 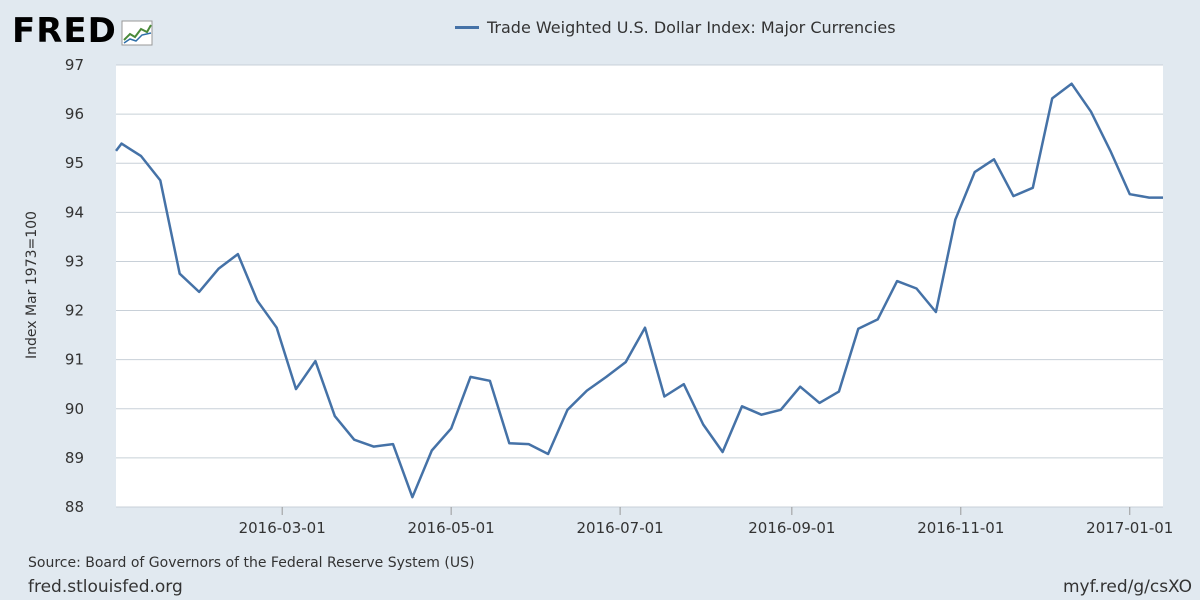 What do you see at coordinates (74, 360) in the screenshot?
I see `y-tick-label: 91` at bounding box center [74, 360].